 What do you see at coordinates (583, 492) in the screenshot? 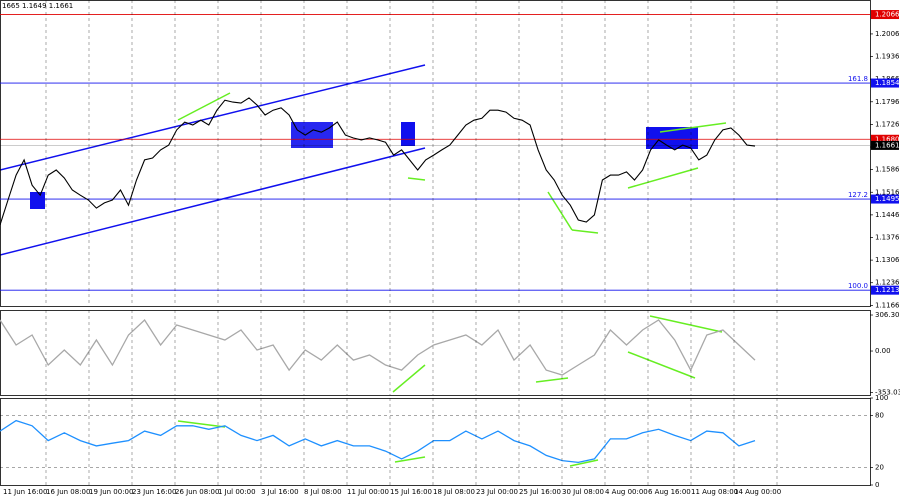
I see `x-tick-label: 30 Jul 08:00` at bounding box center [583, 492].